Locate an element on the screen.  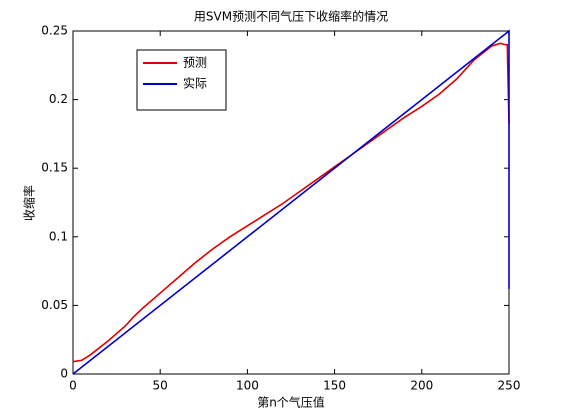
legend-label: 实际 is located at coordinates (195, 83).